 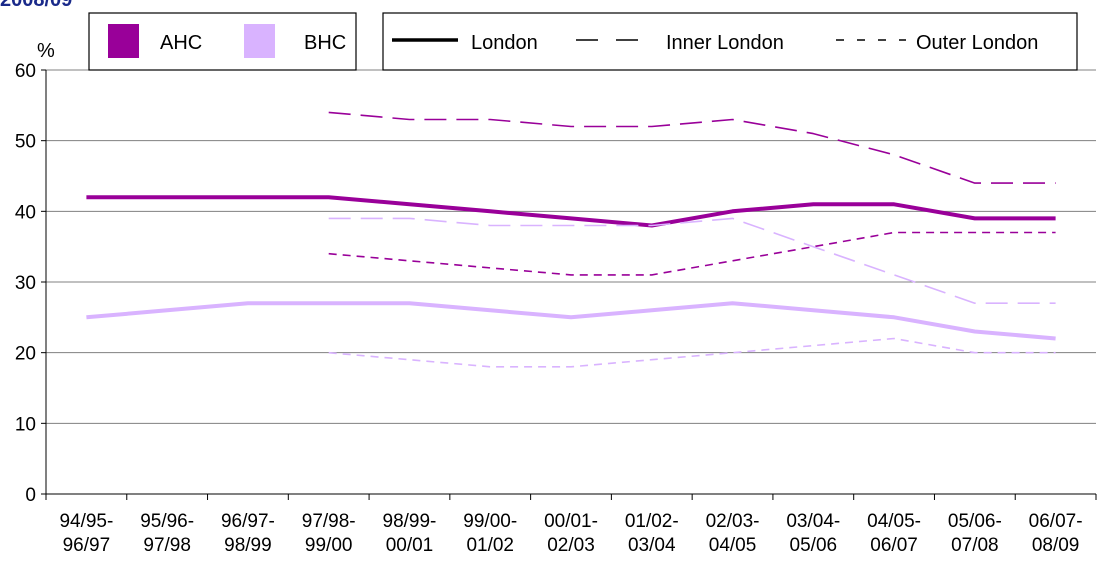 I want to click on legend-label-outer-london: Outer London, so click(x=977, y=43).